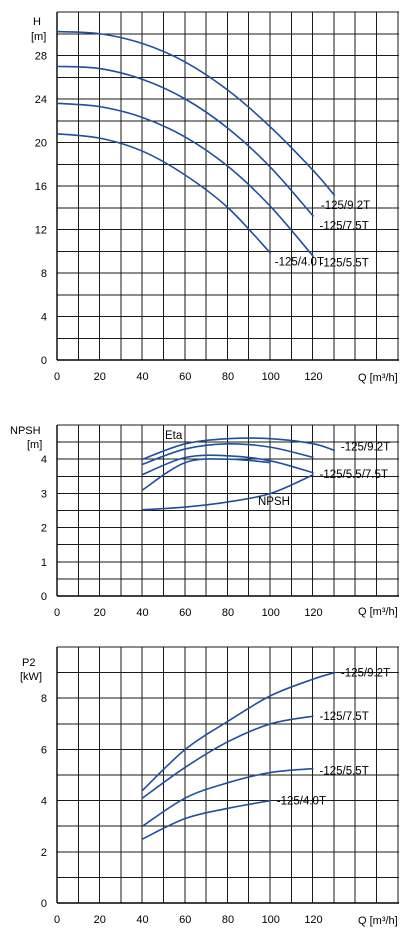  Describe the element at coordinates (41, 231) in the screenshot. I see `y-tick-label: 12` at that location.